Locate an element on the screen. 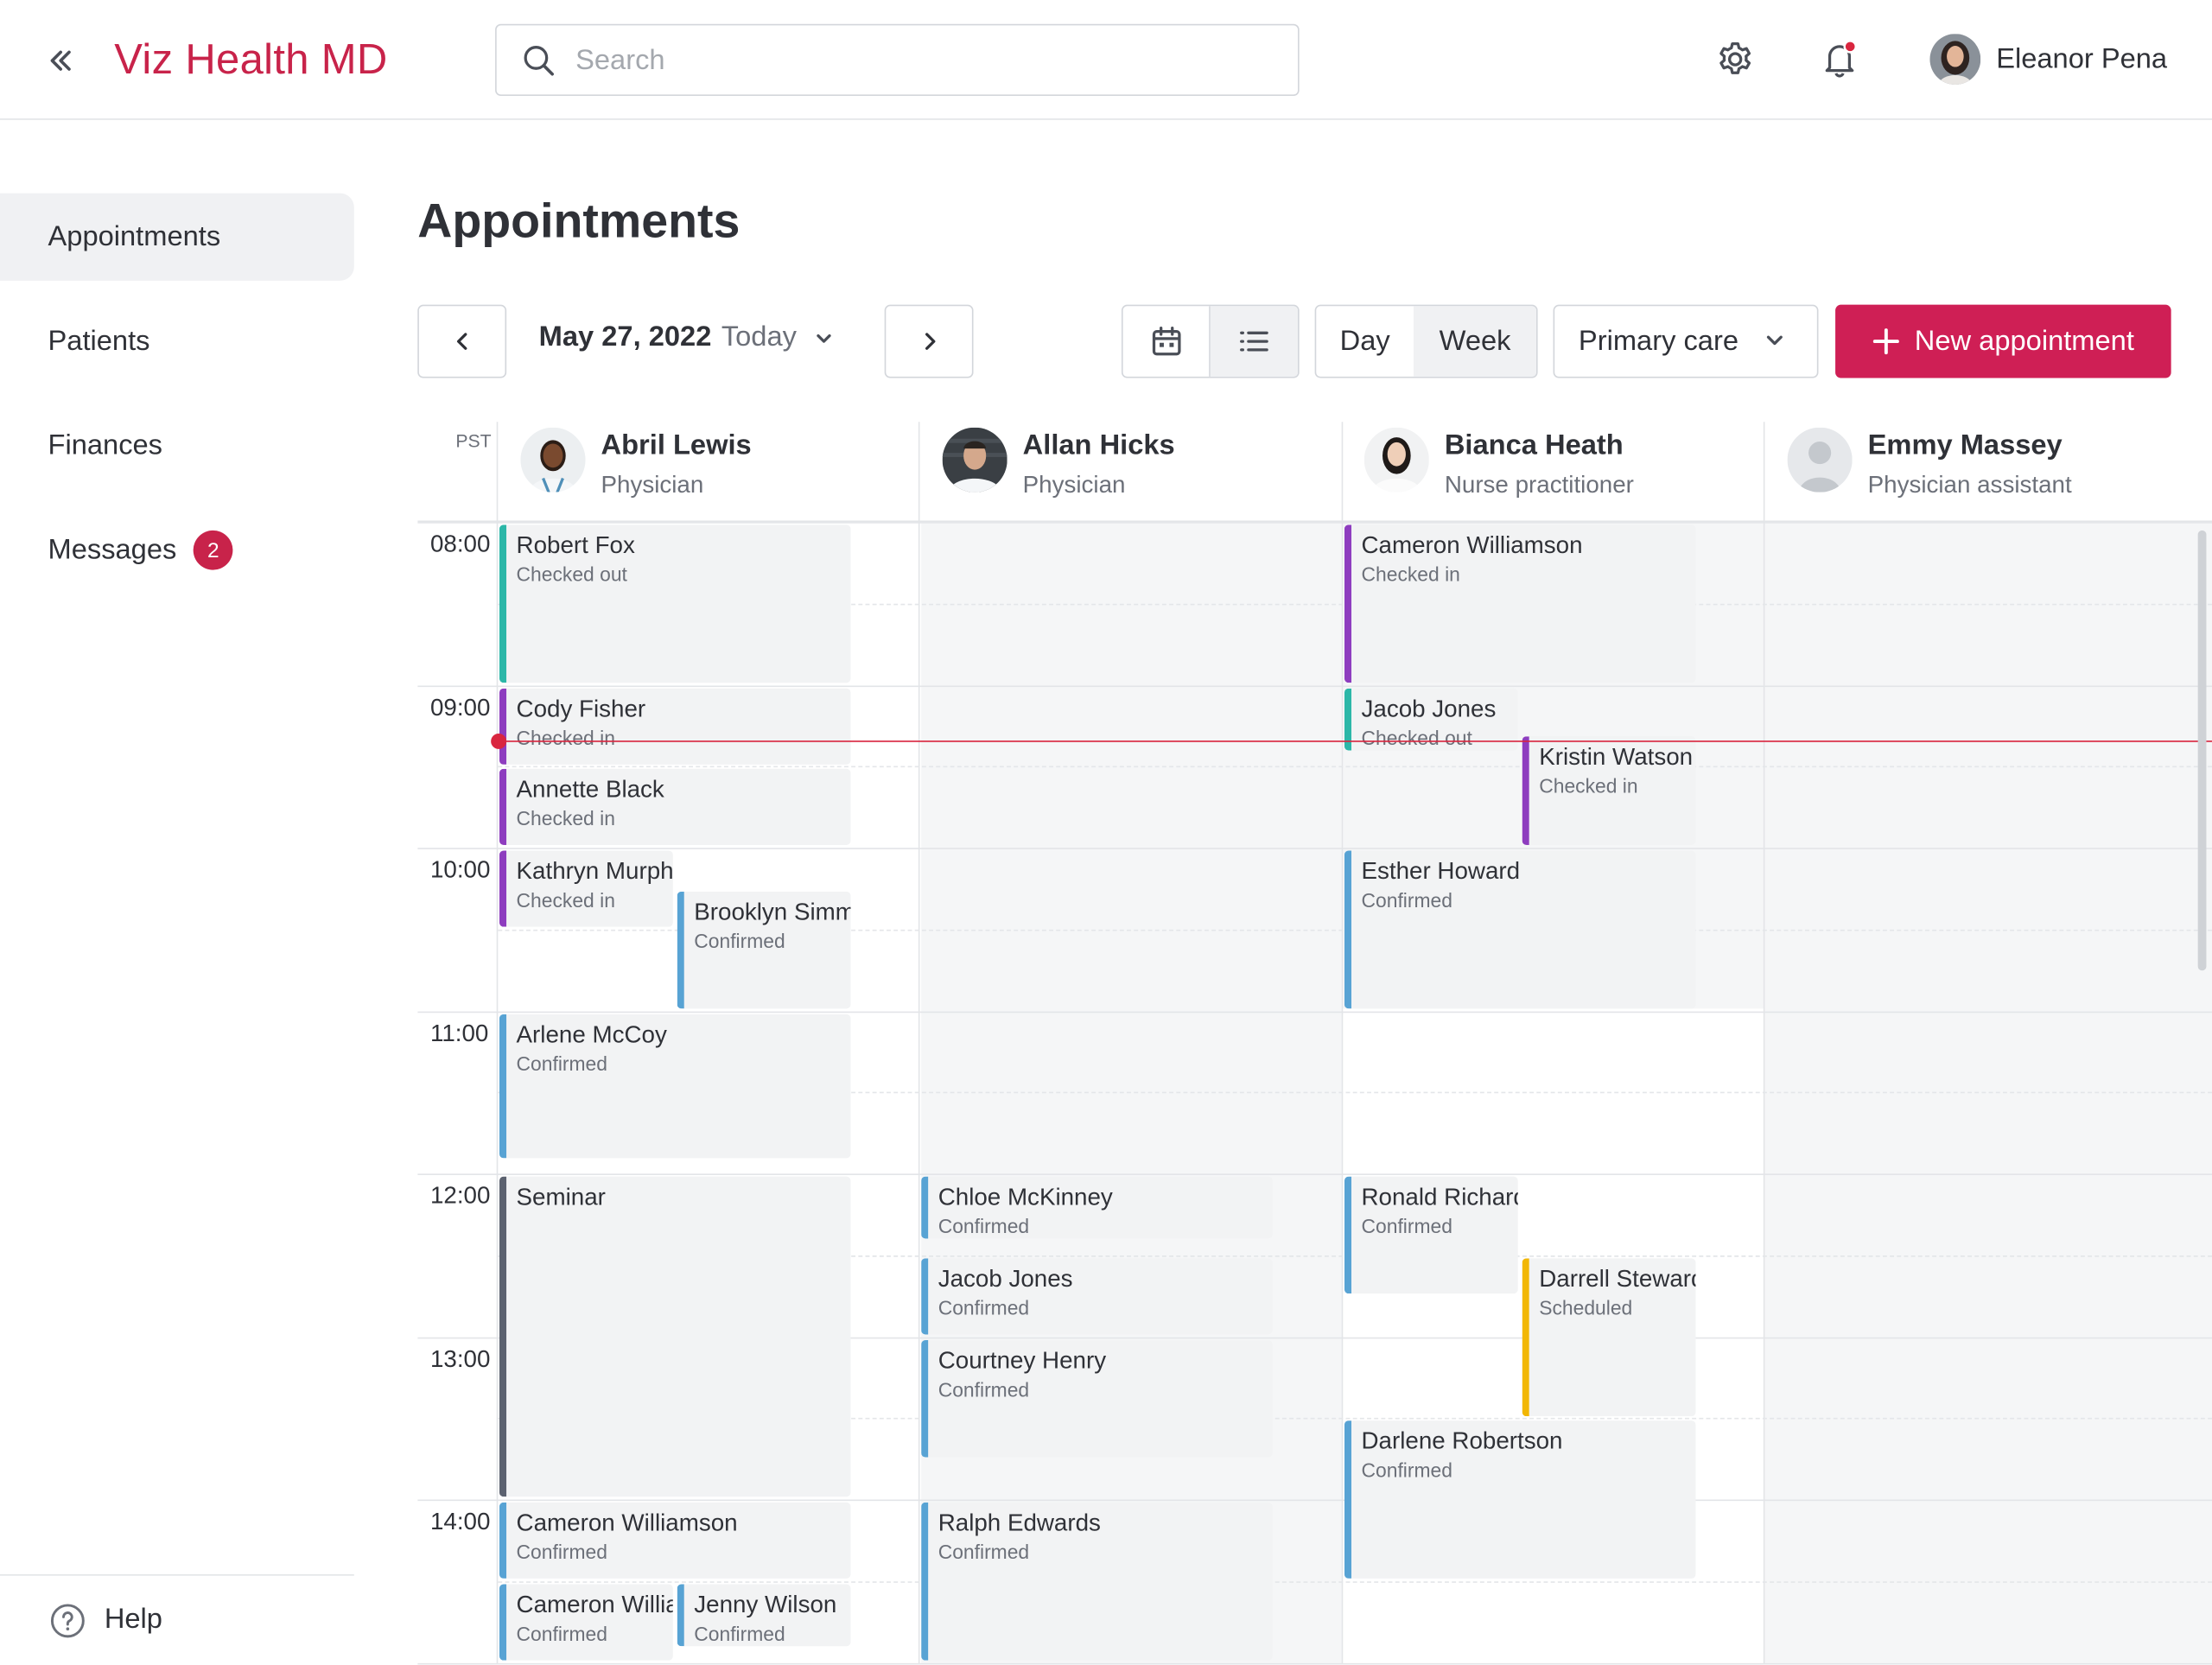 The image size is (2212, 1665). appointment-card: Jacob Jones Checked out is located at coordinates (1431, 720).